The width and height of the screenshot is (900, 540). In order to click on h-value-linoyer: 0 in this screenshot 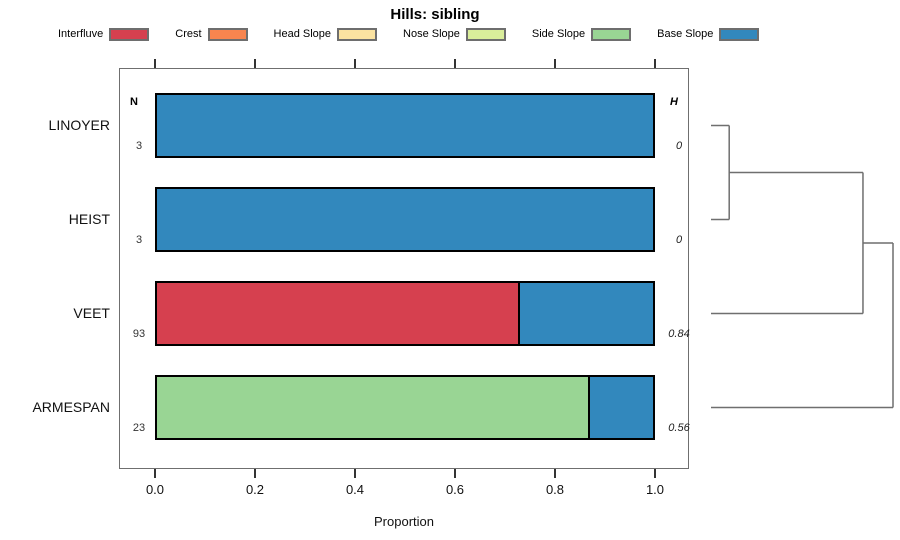, I will do `click(679, 146)`.